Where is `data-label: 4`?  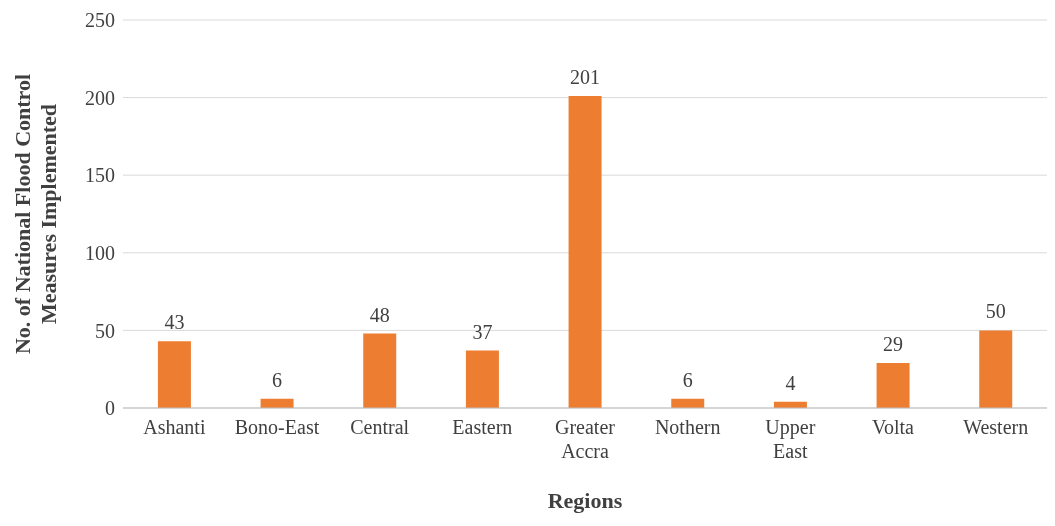
data-label: 4 is located at coordinates (790, 382).